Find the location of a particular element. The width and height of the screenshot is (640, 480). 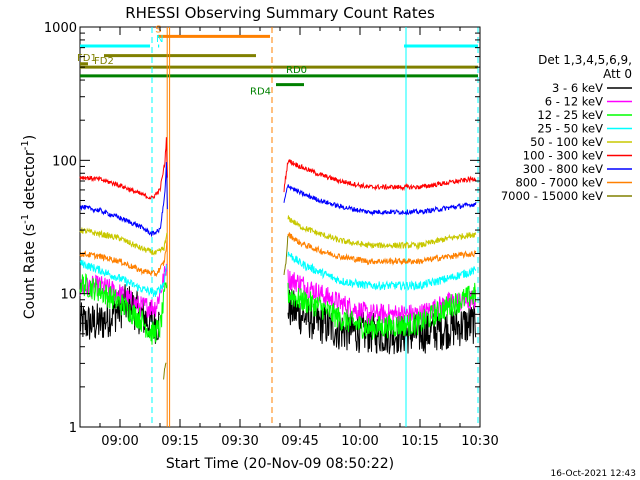

y-axis-label-mid: detector is located at coordinates (30, 182).